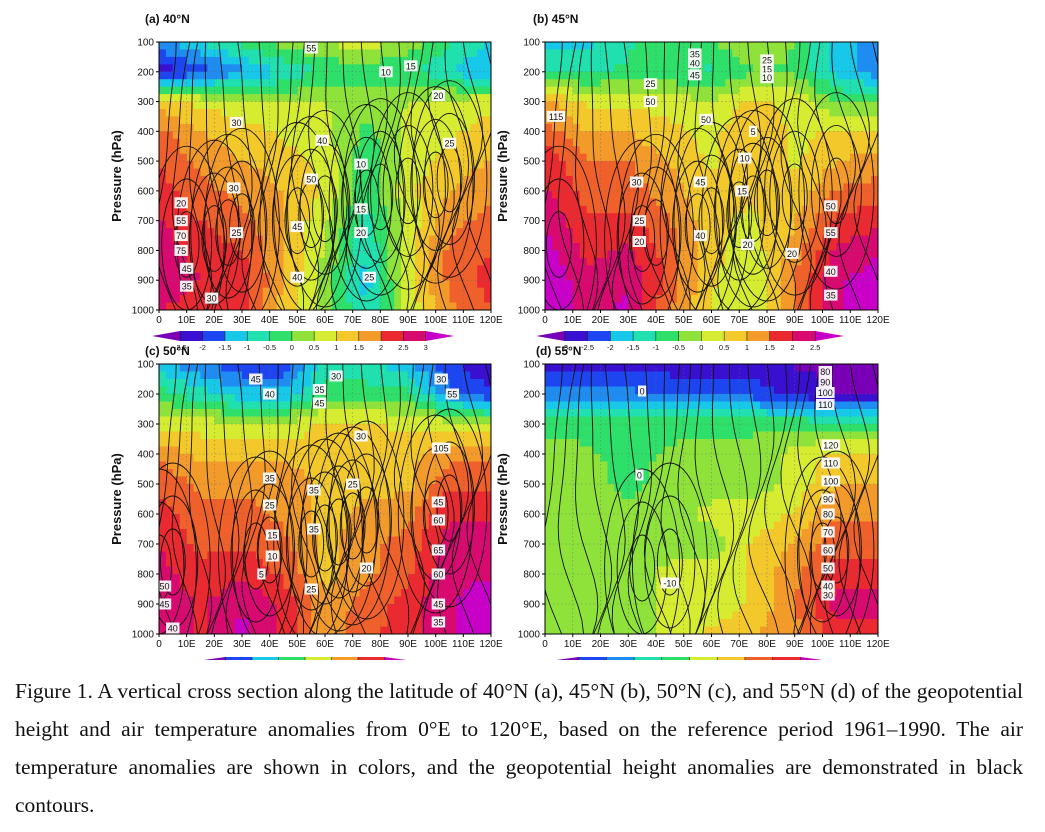  What do you see at coordinates (767, 644) in the screenshot?
I see `x-tick-label: 80E` at bounding box center [767, 644].